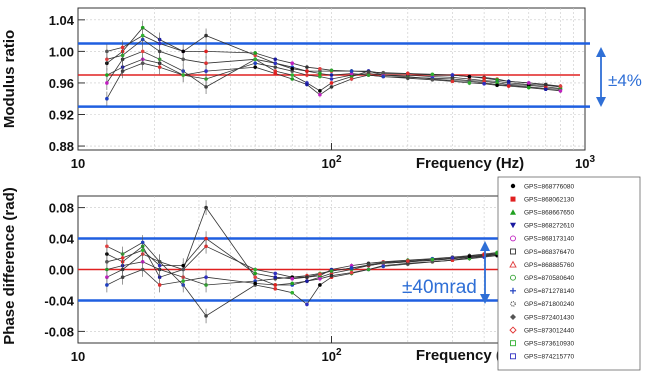 The width and height of the screenshot is (650, 375). What do you see at coordinates (61, 146) in the screenshot?
I see `y-tick-label: 0.88` at bounding box center [61, 146].